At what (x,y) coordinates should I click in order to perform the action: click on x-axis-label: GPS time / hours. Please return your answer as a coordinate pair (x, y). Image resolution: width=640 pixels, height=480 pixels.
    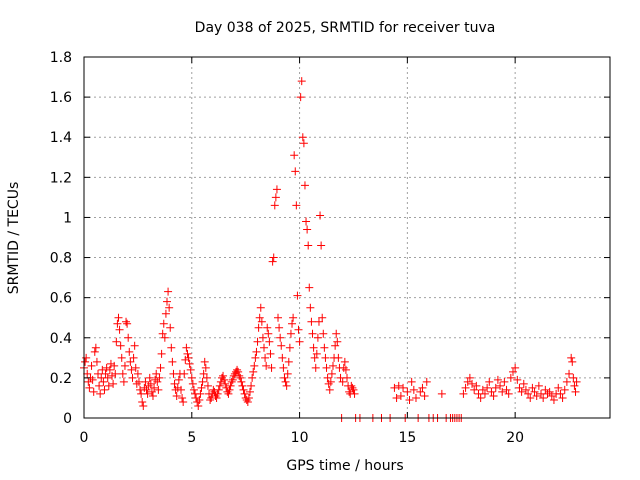
    Looking at the image, I should click on (344, 466).